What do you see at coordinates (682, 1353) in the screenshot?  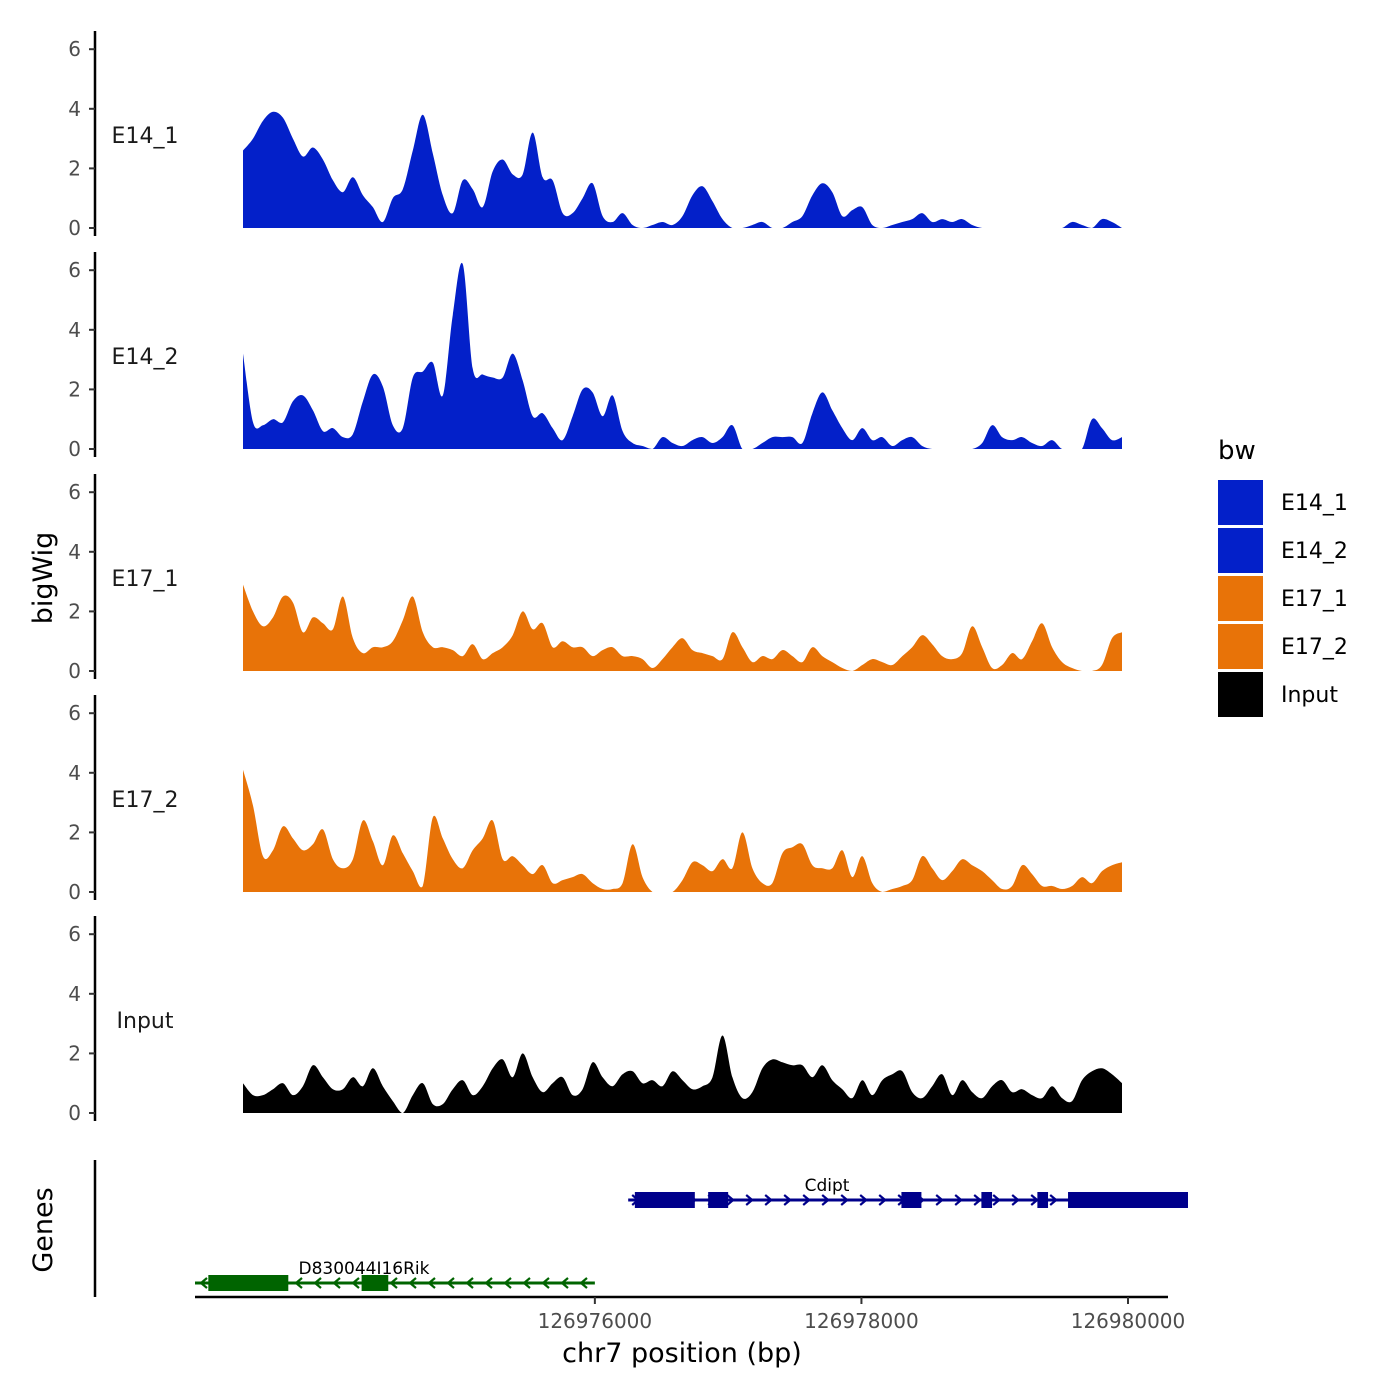 I see `x-axis-title: chr7 position (bp)` at bounding box center [682, 1353].